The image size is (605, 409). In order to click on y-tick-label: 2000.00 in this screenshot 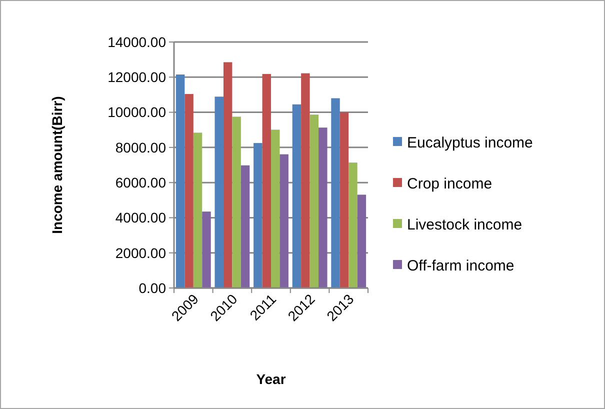, I will do `click(140, 252)`.